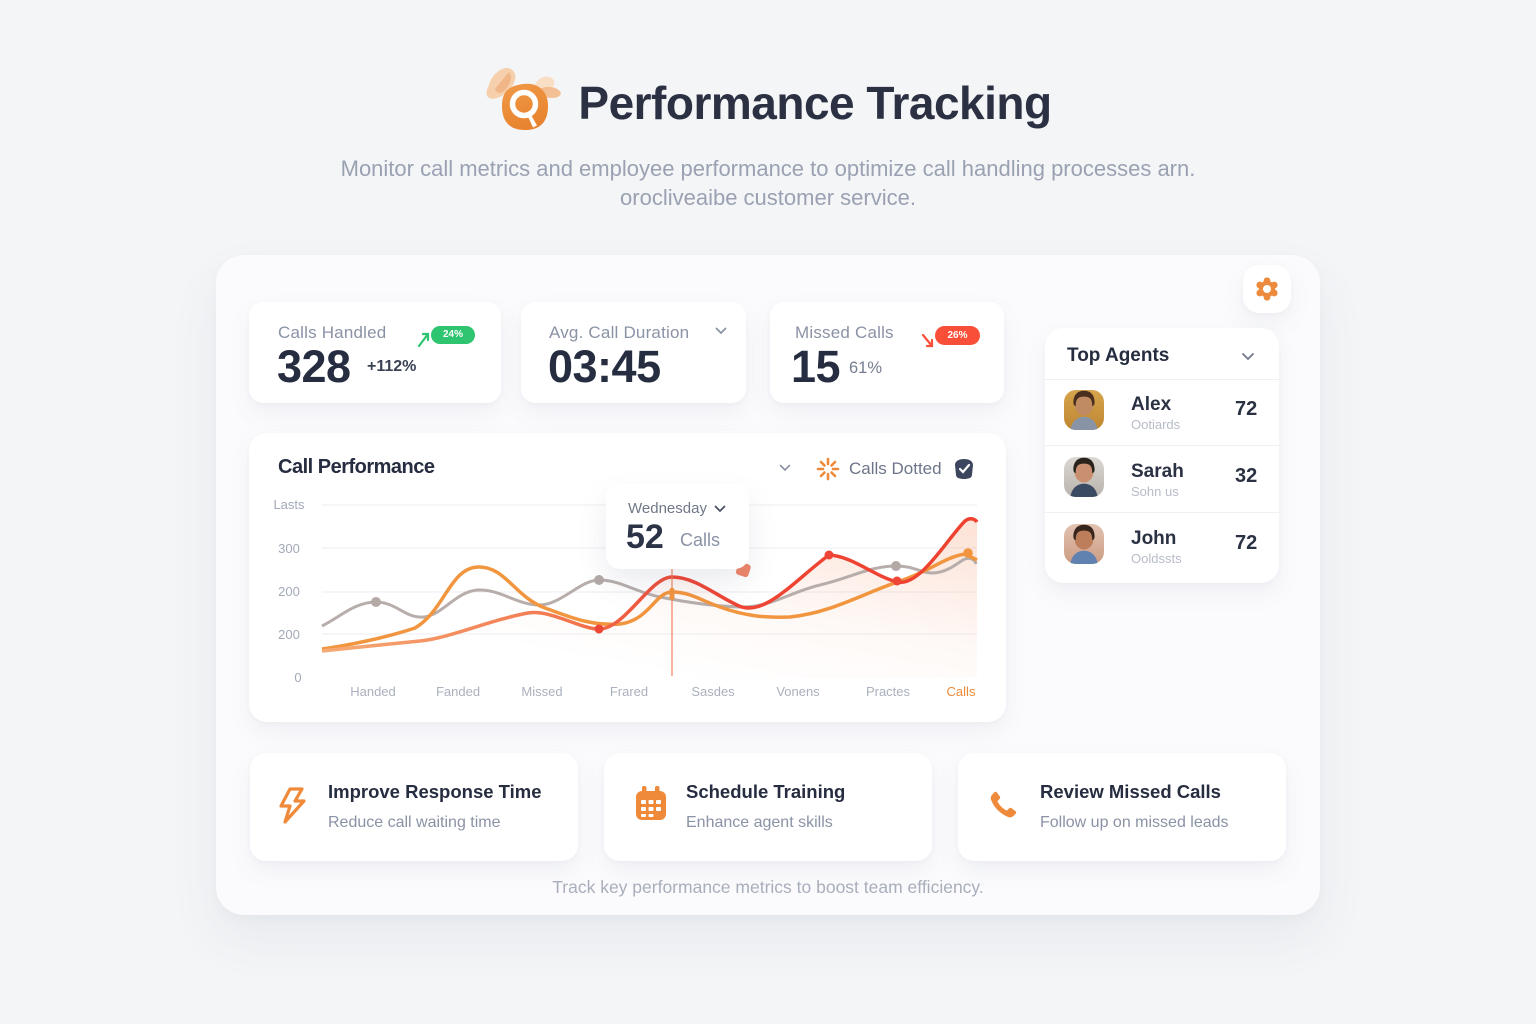  I want to click on svg-text: 0, so click(297, 677).